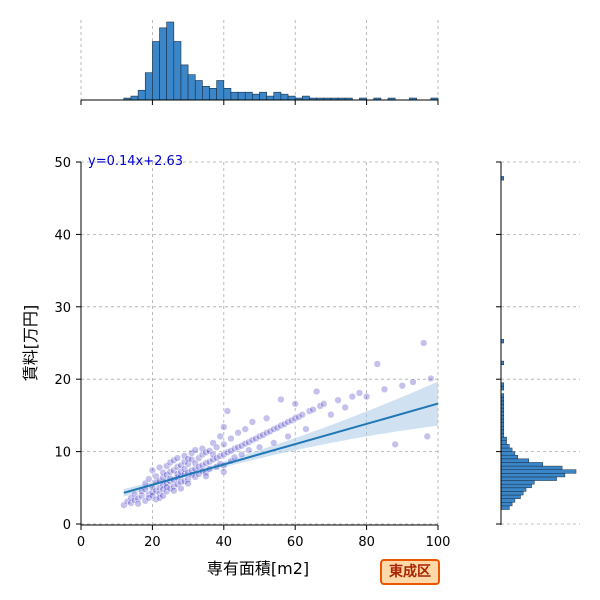  What do you see at coordinates (258, 568) in the screenshot?
I see `x-axis-label: 専有面積[m2]` at bounding box center [258, 568].